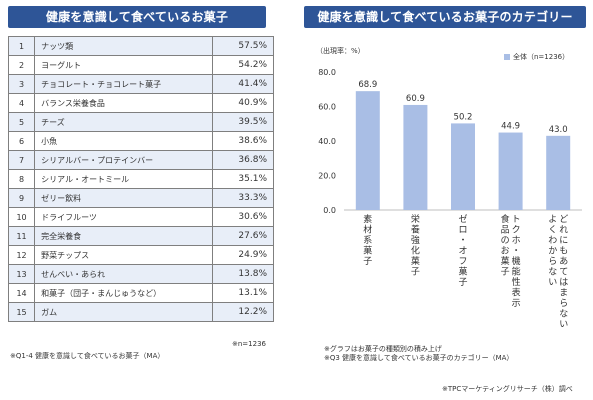 The image size is (593, 400). What do you see at coordinates (21, 141) in the screenshot?
I see `rank-number: 6` at bounding box center [21, 141].